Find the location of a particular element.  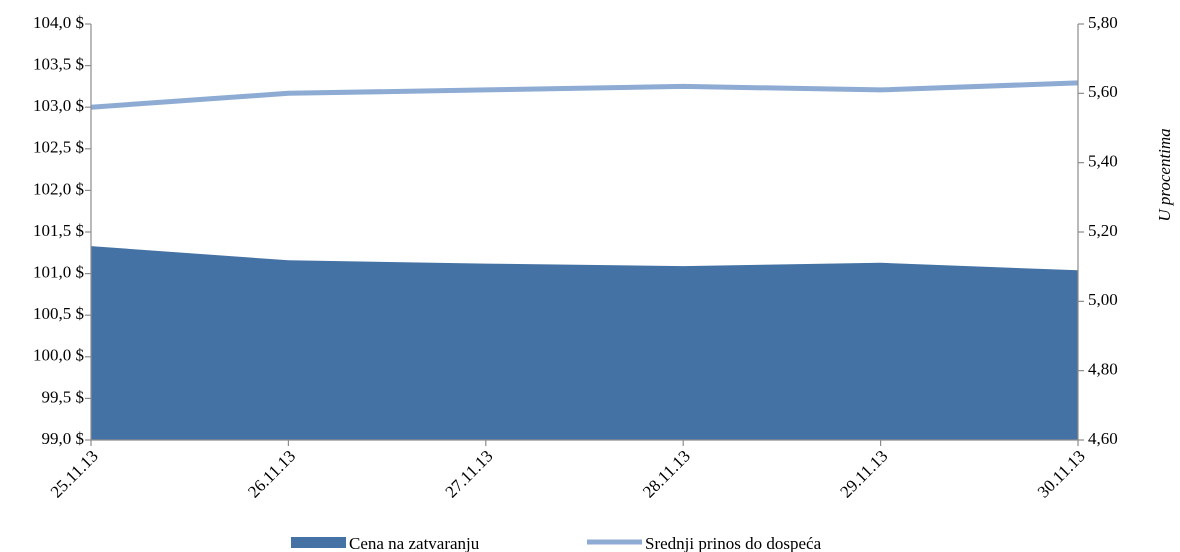

legend-label-price: Cena na zatvaranju is located at coordinates (414, 543).